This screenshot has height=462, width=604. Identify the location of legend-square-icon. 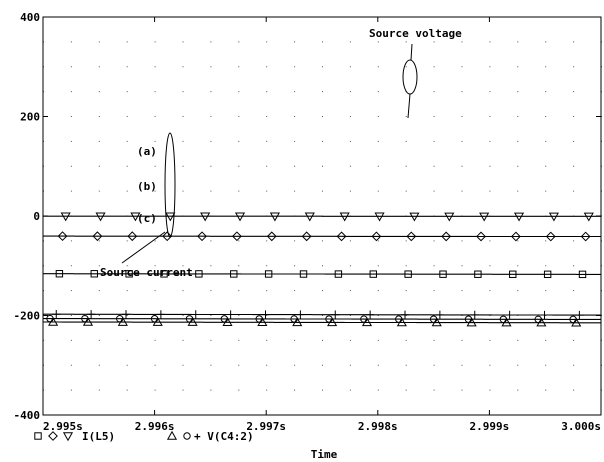
(38, 436).